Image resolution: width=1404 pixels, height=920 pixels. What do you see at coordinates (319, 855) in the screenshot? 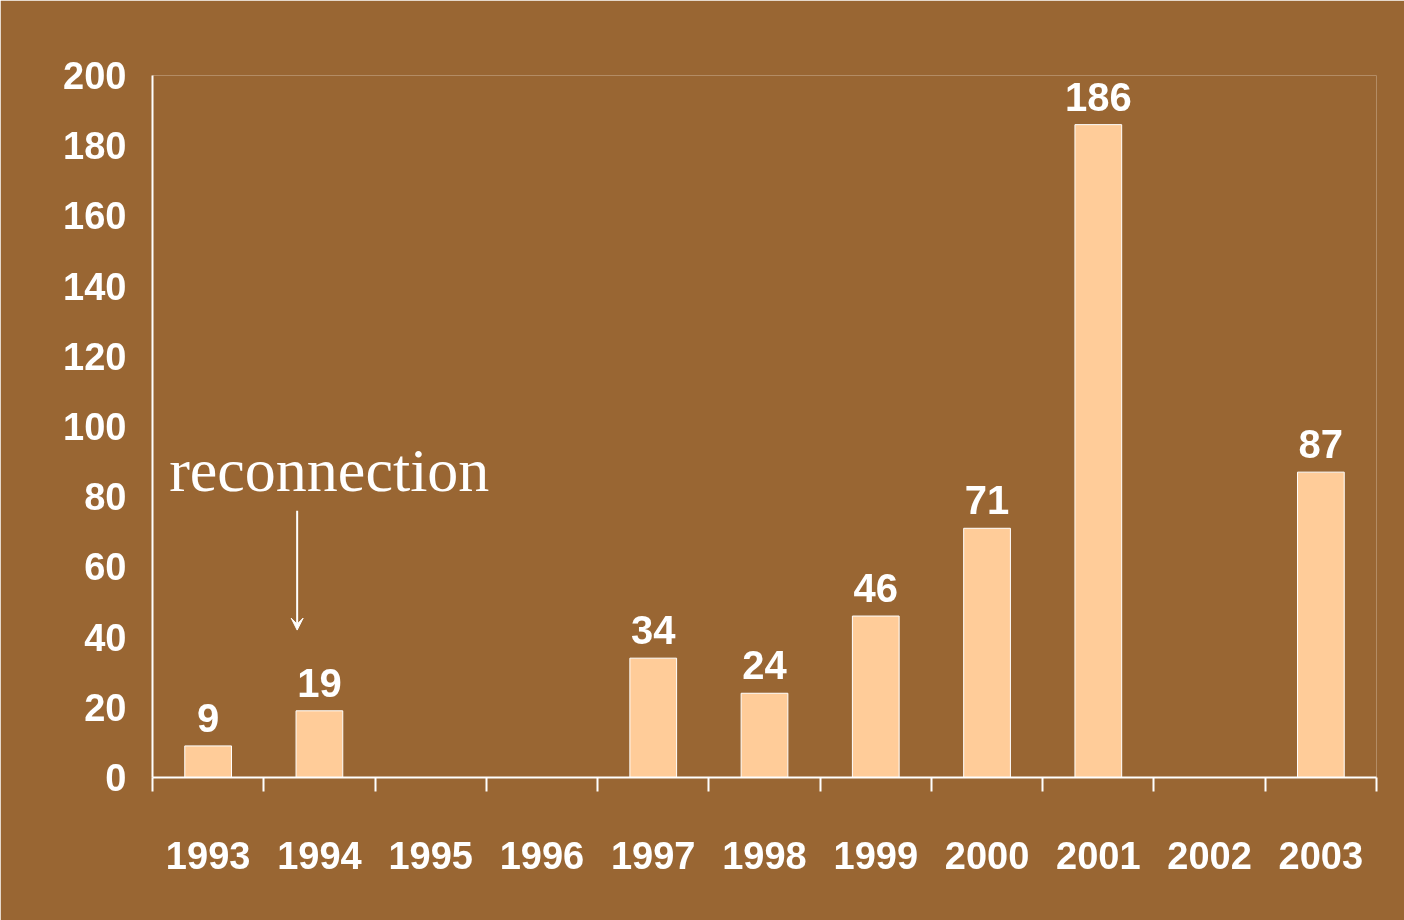
I see `x-tick-label: 1994` at bounding box center [319, 855].